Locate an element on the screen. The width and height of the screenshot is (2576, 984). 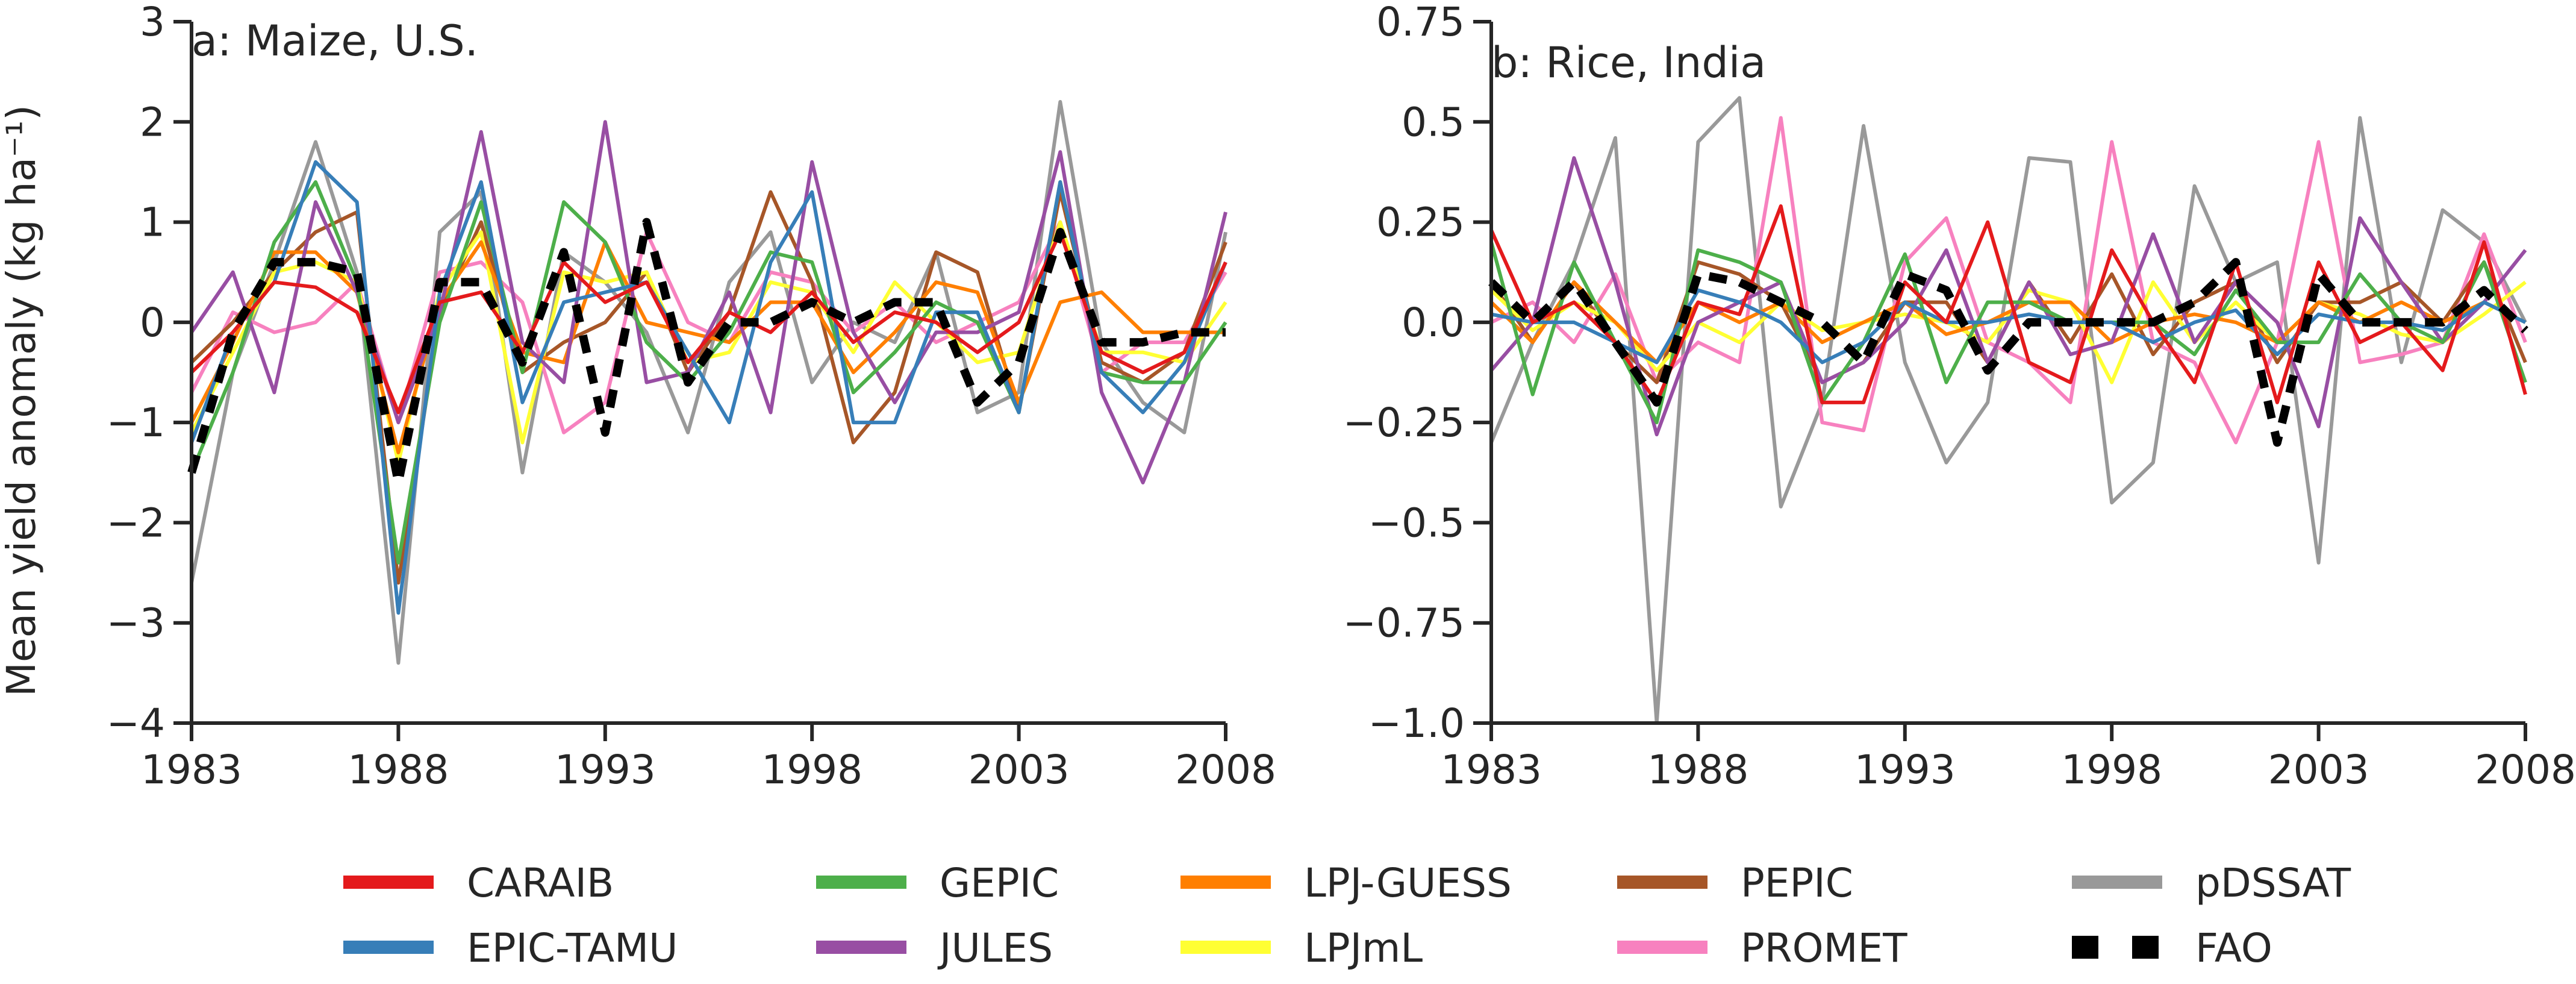
legend-label-promet: PROMET is located at coordinates (1824, 948).